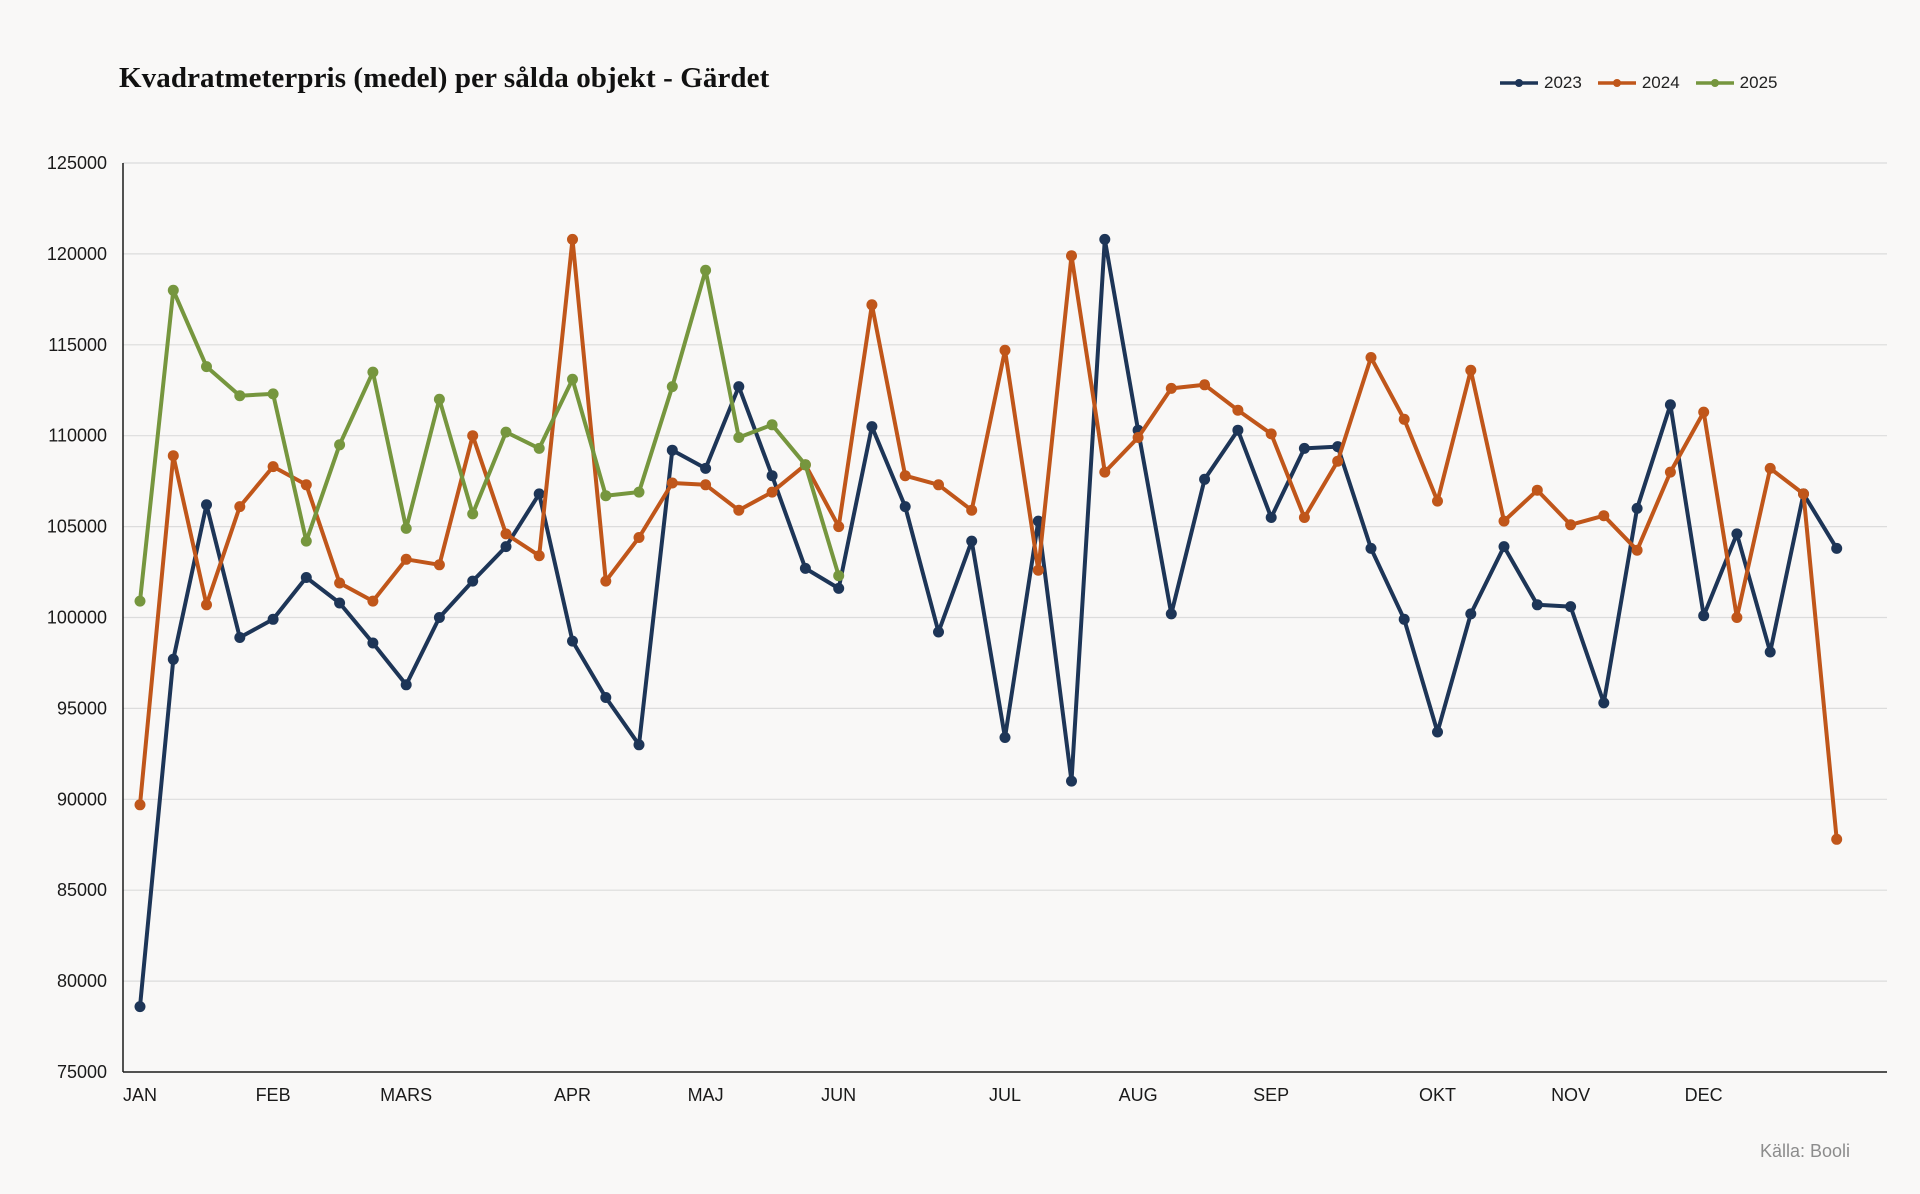 The width and height of the screenshot is (1920, 1194). I want to click on x-tick-label-apr: APR, so click(572, 1095).